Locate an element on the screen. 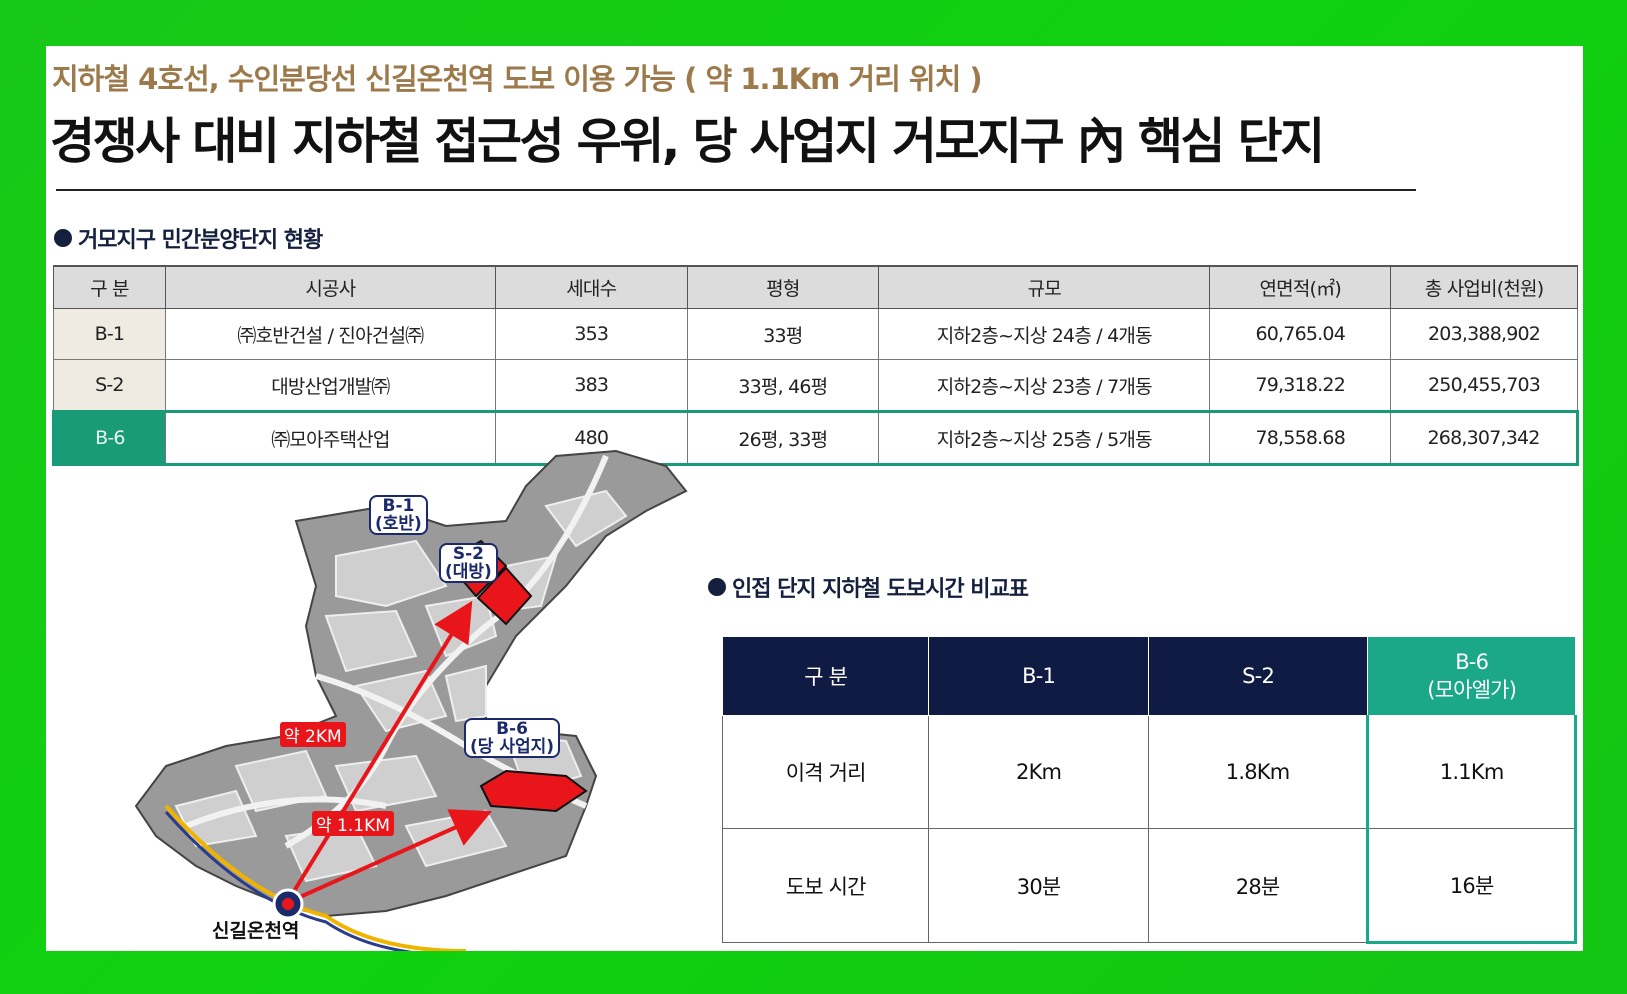 The width and height of the screenshot is (1627, 994). table-row: 도보 시간 30분 28분 16분 is located at coordinates (1149, 886).